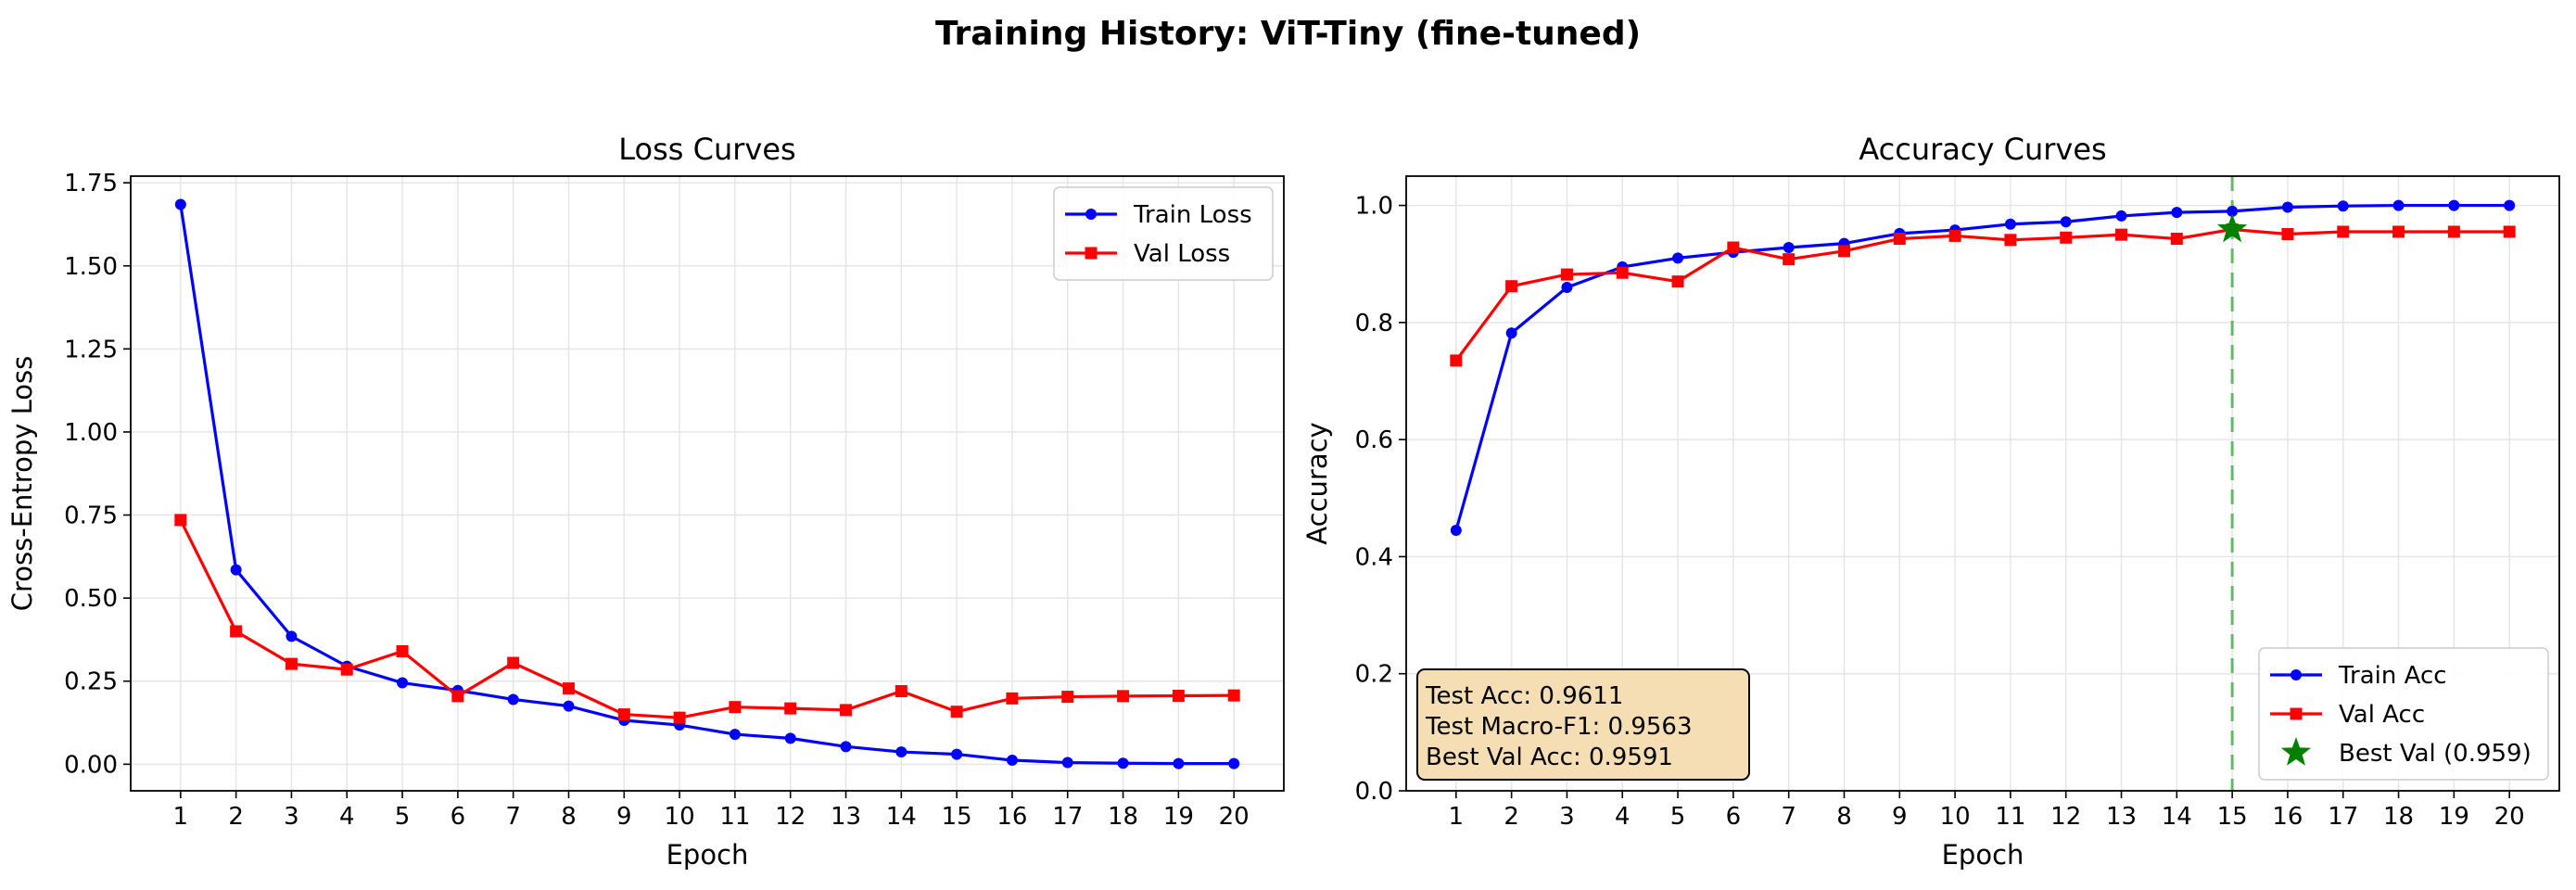  What do you see at coordinates (347, 817) in the screenshot?
I see `loss-x-tick-label: 4` at bounding box center [347, 817].